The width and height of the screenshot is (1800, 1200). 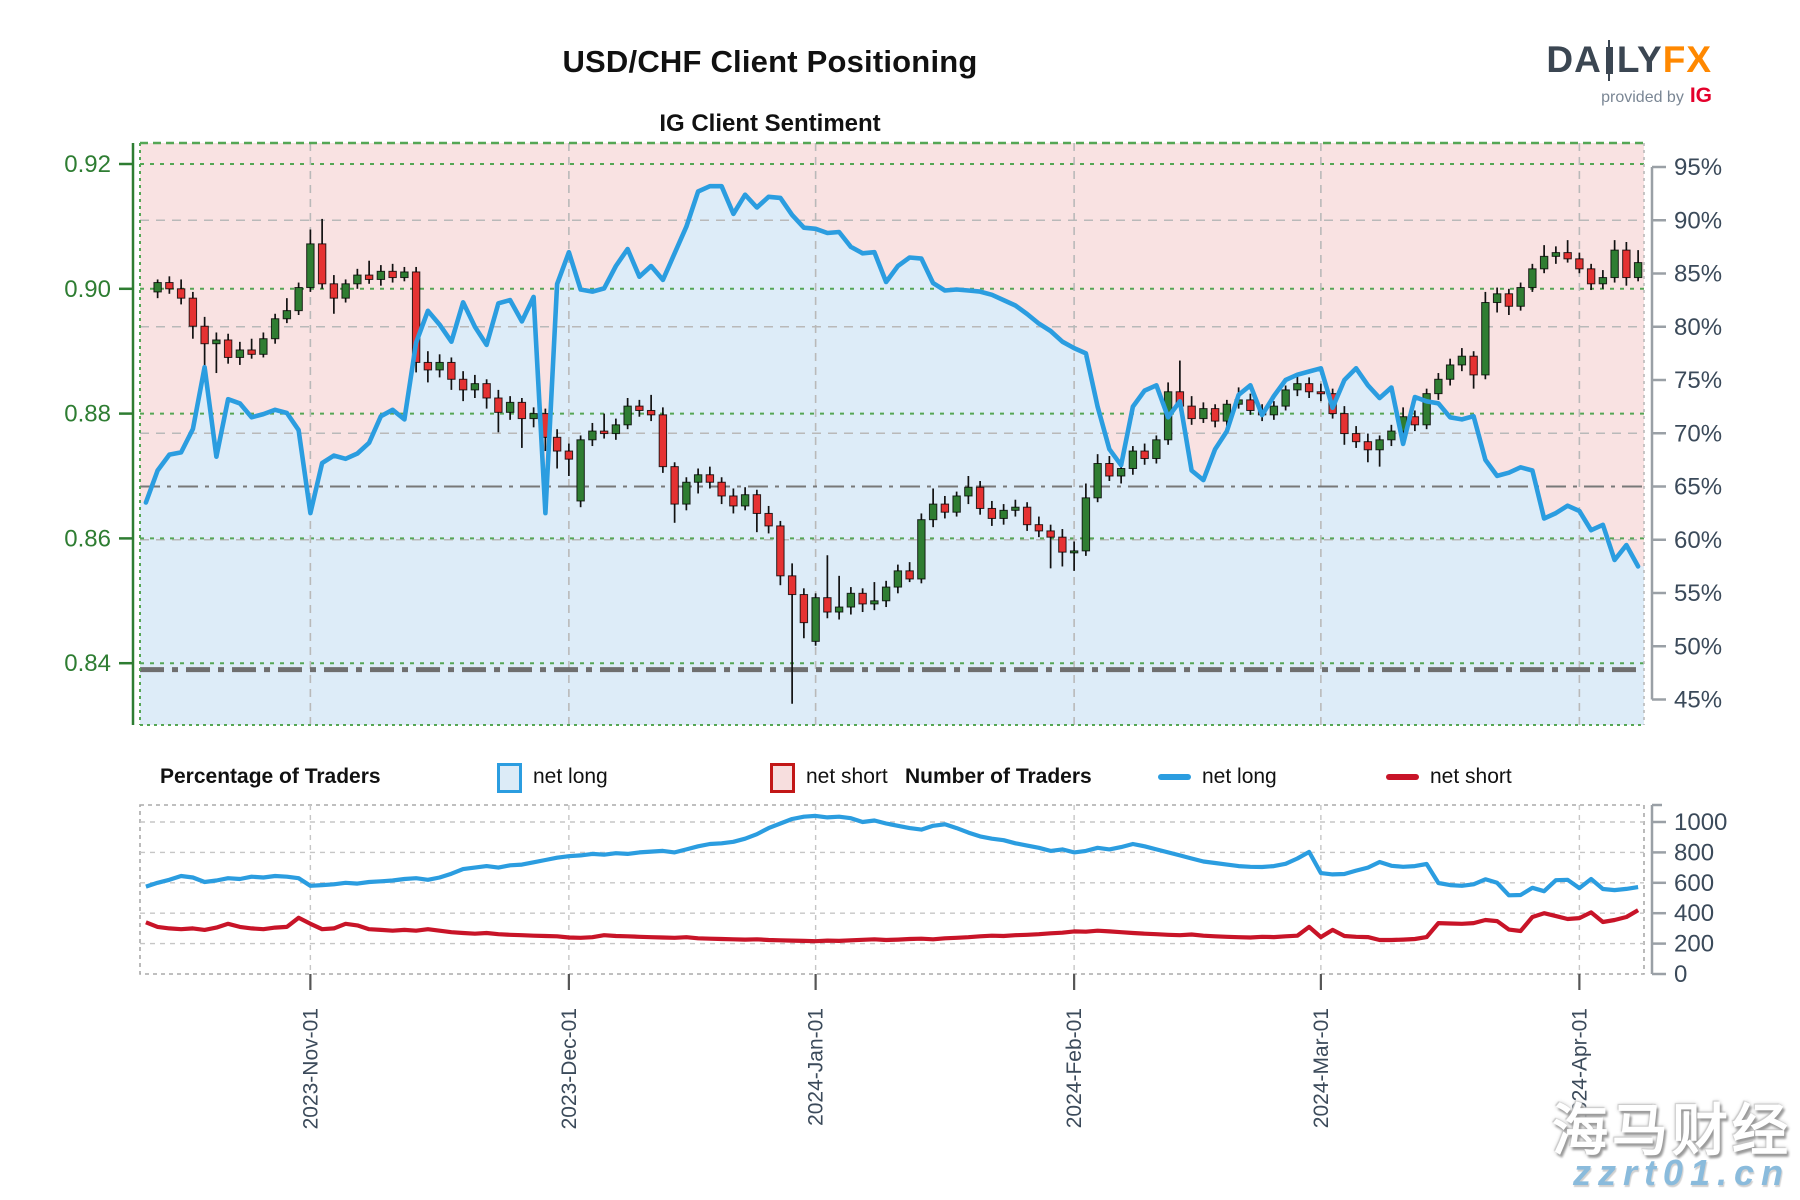 I want to click on percent-tick-label: 80%, so click(x=1698, y=327).